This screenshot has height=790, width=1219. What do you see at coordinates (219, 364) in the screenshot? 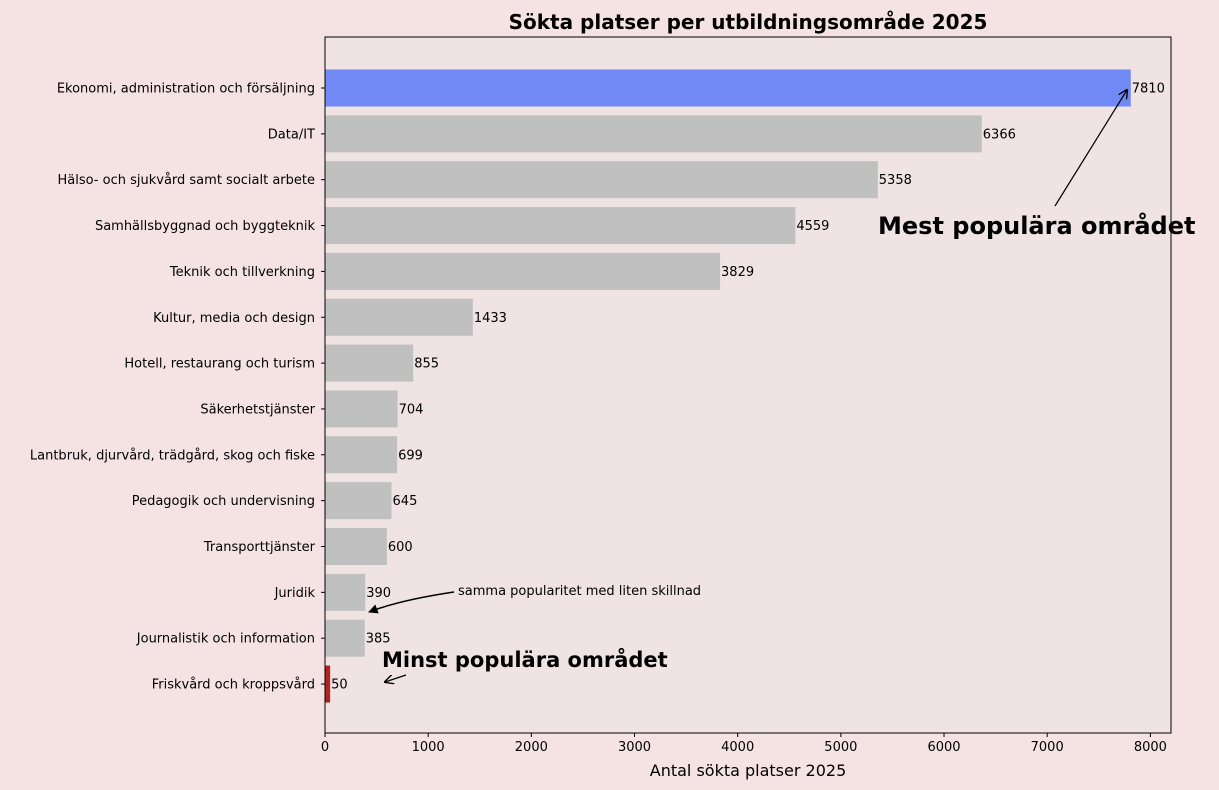
I see `y-tick-label: Hotell, restaurang och turism` at bounding box center [219, 364].